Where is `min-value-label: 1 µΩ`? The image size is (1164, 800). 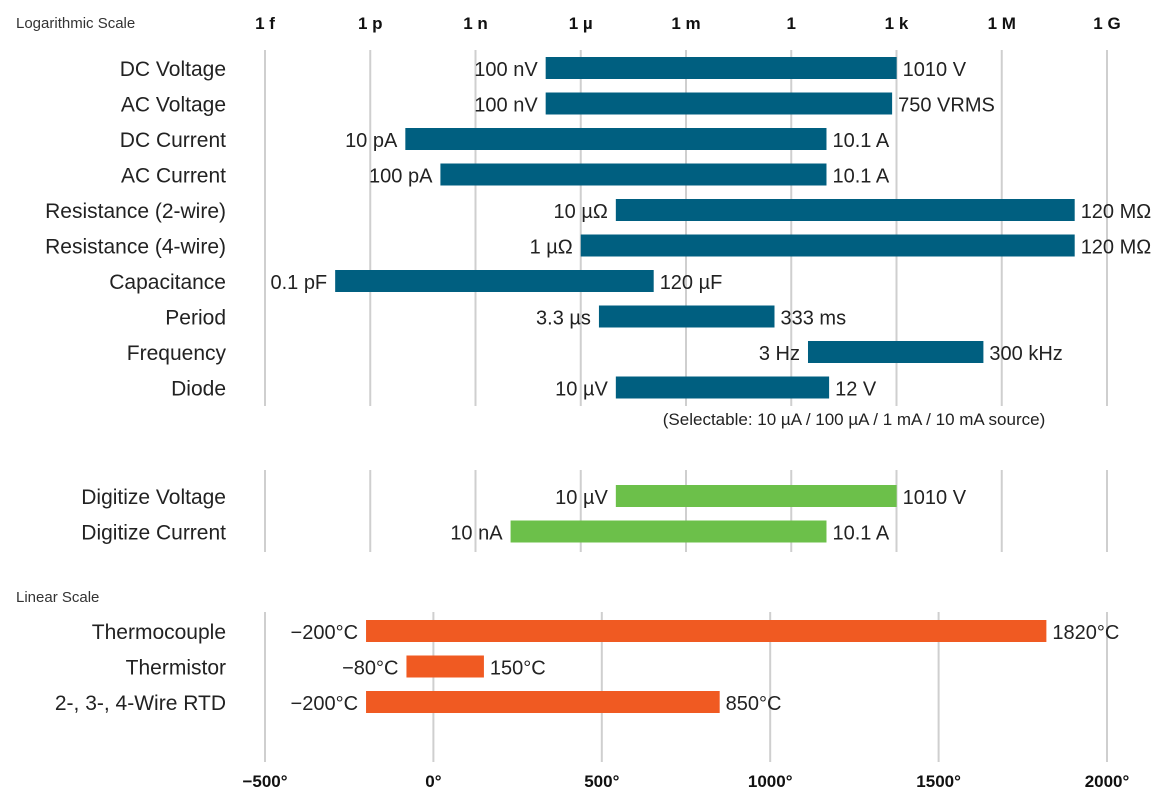 min-value-label: 1 µΩ is located at coordinates (551, 248).